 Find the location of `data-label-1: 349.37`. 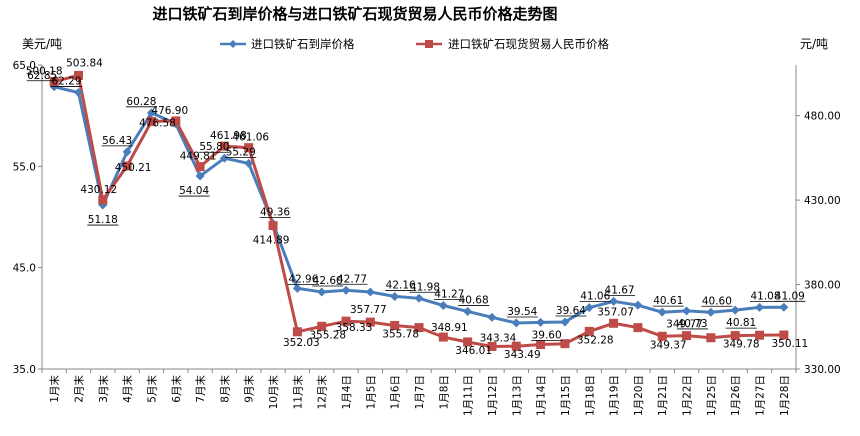

data-label-1: 349.37 is located at coordinates (668, 345).